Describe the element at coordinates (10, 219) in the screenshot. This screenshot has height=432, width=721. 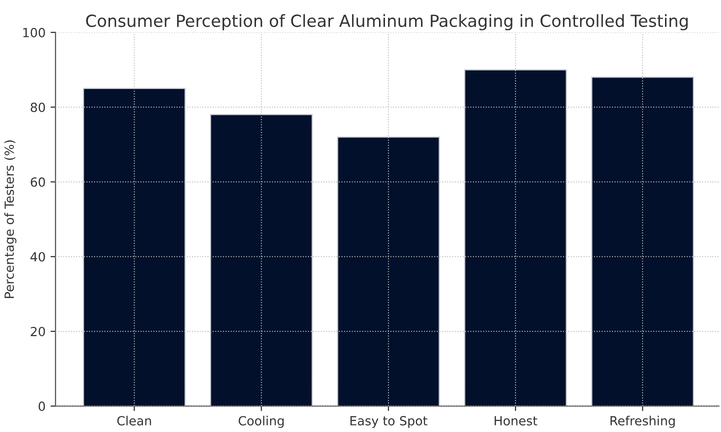
I see `y-axis-title: Percentage of Testers (%)` at that location.